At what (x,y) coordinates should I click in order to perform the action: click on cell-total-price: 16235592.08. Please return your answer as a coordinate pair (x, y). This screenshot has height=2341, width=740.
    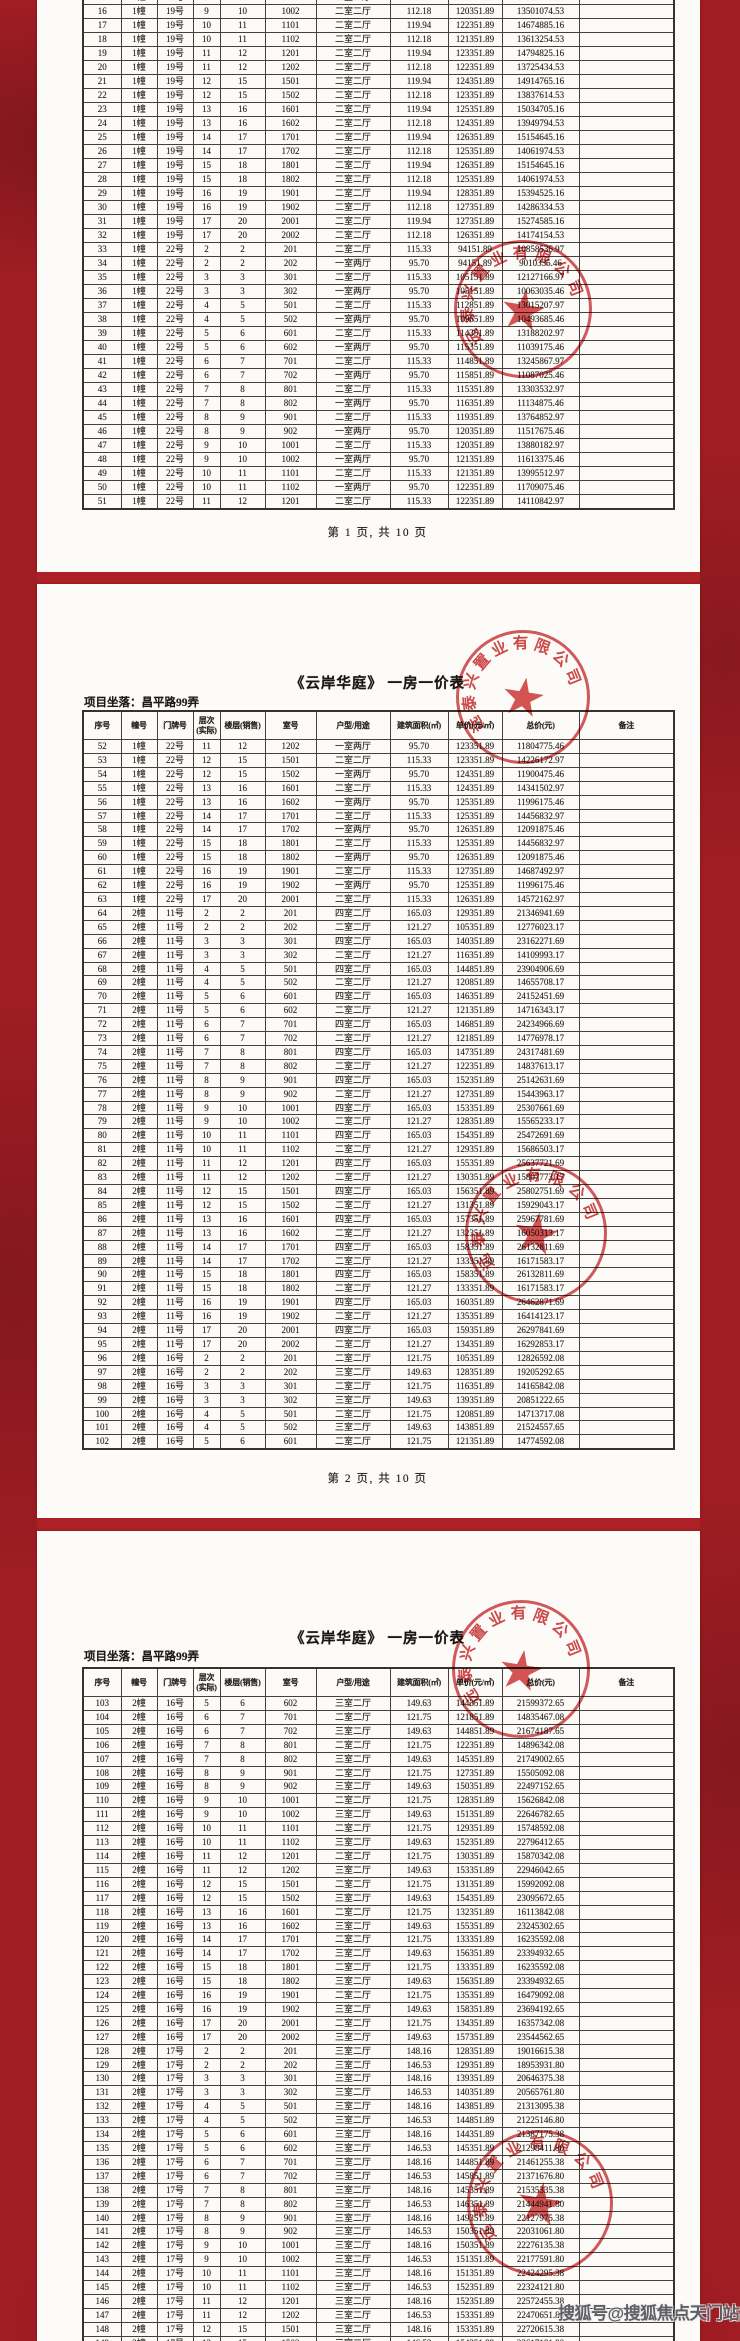
    Looking at the image, I should click on (540, 1968).